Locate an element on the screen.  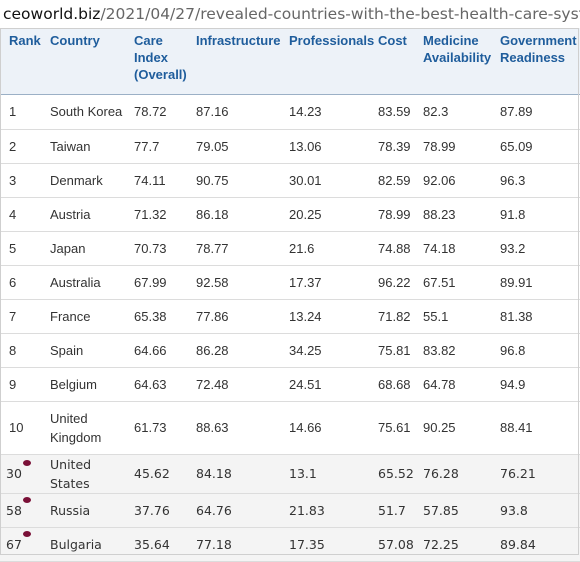
cell-cost: 82.59 is located at coordinates (396, 179).